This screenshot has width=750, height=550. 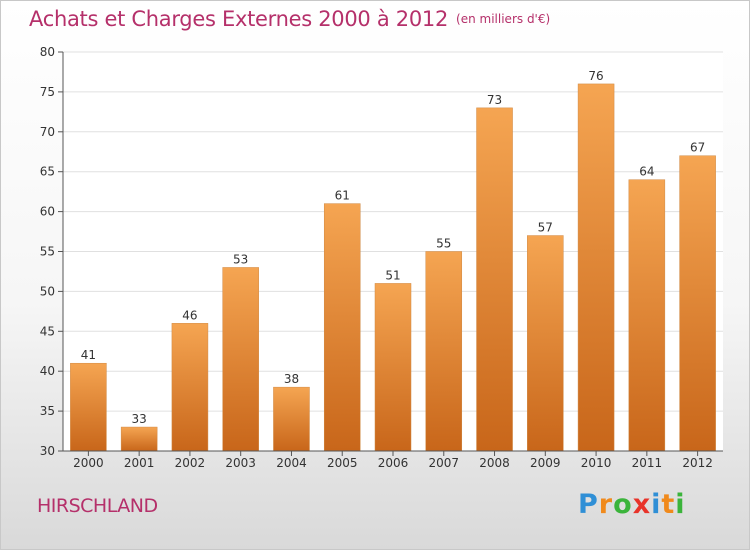 What do you see at coordinates (606, 504) in the screenshot?
I see `logo-letter: r` at bounding box center [606, 504].